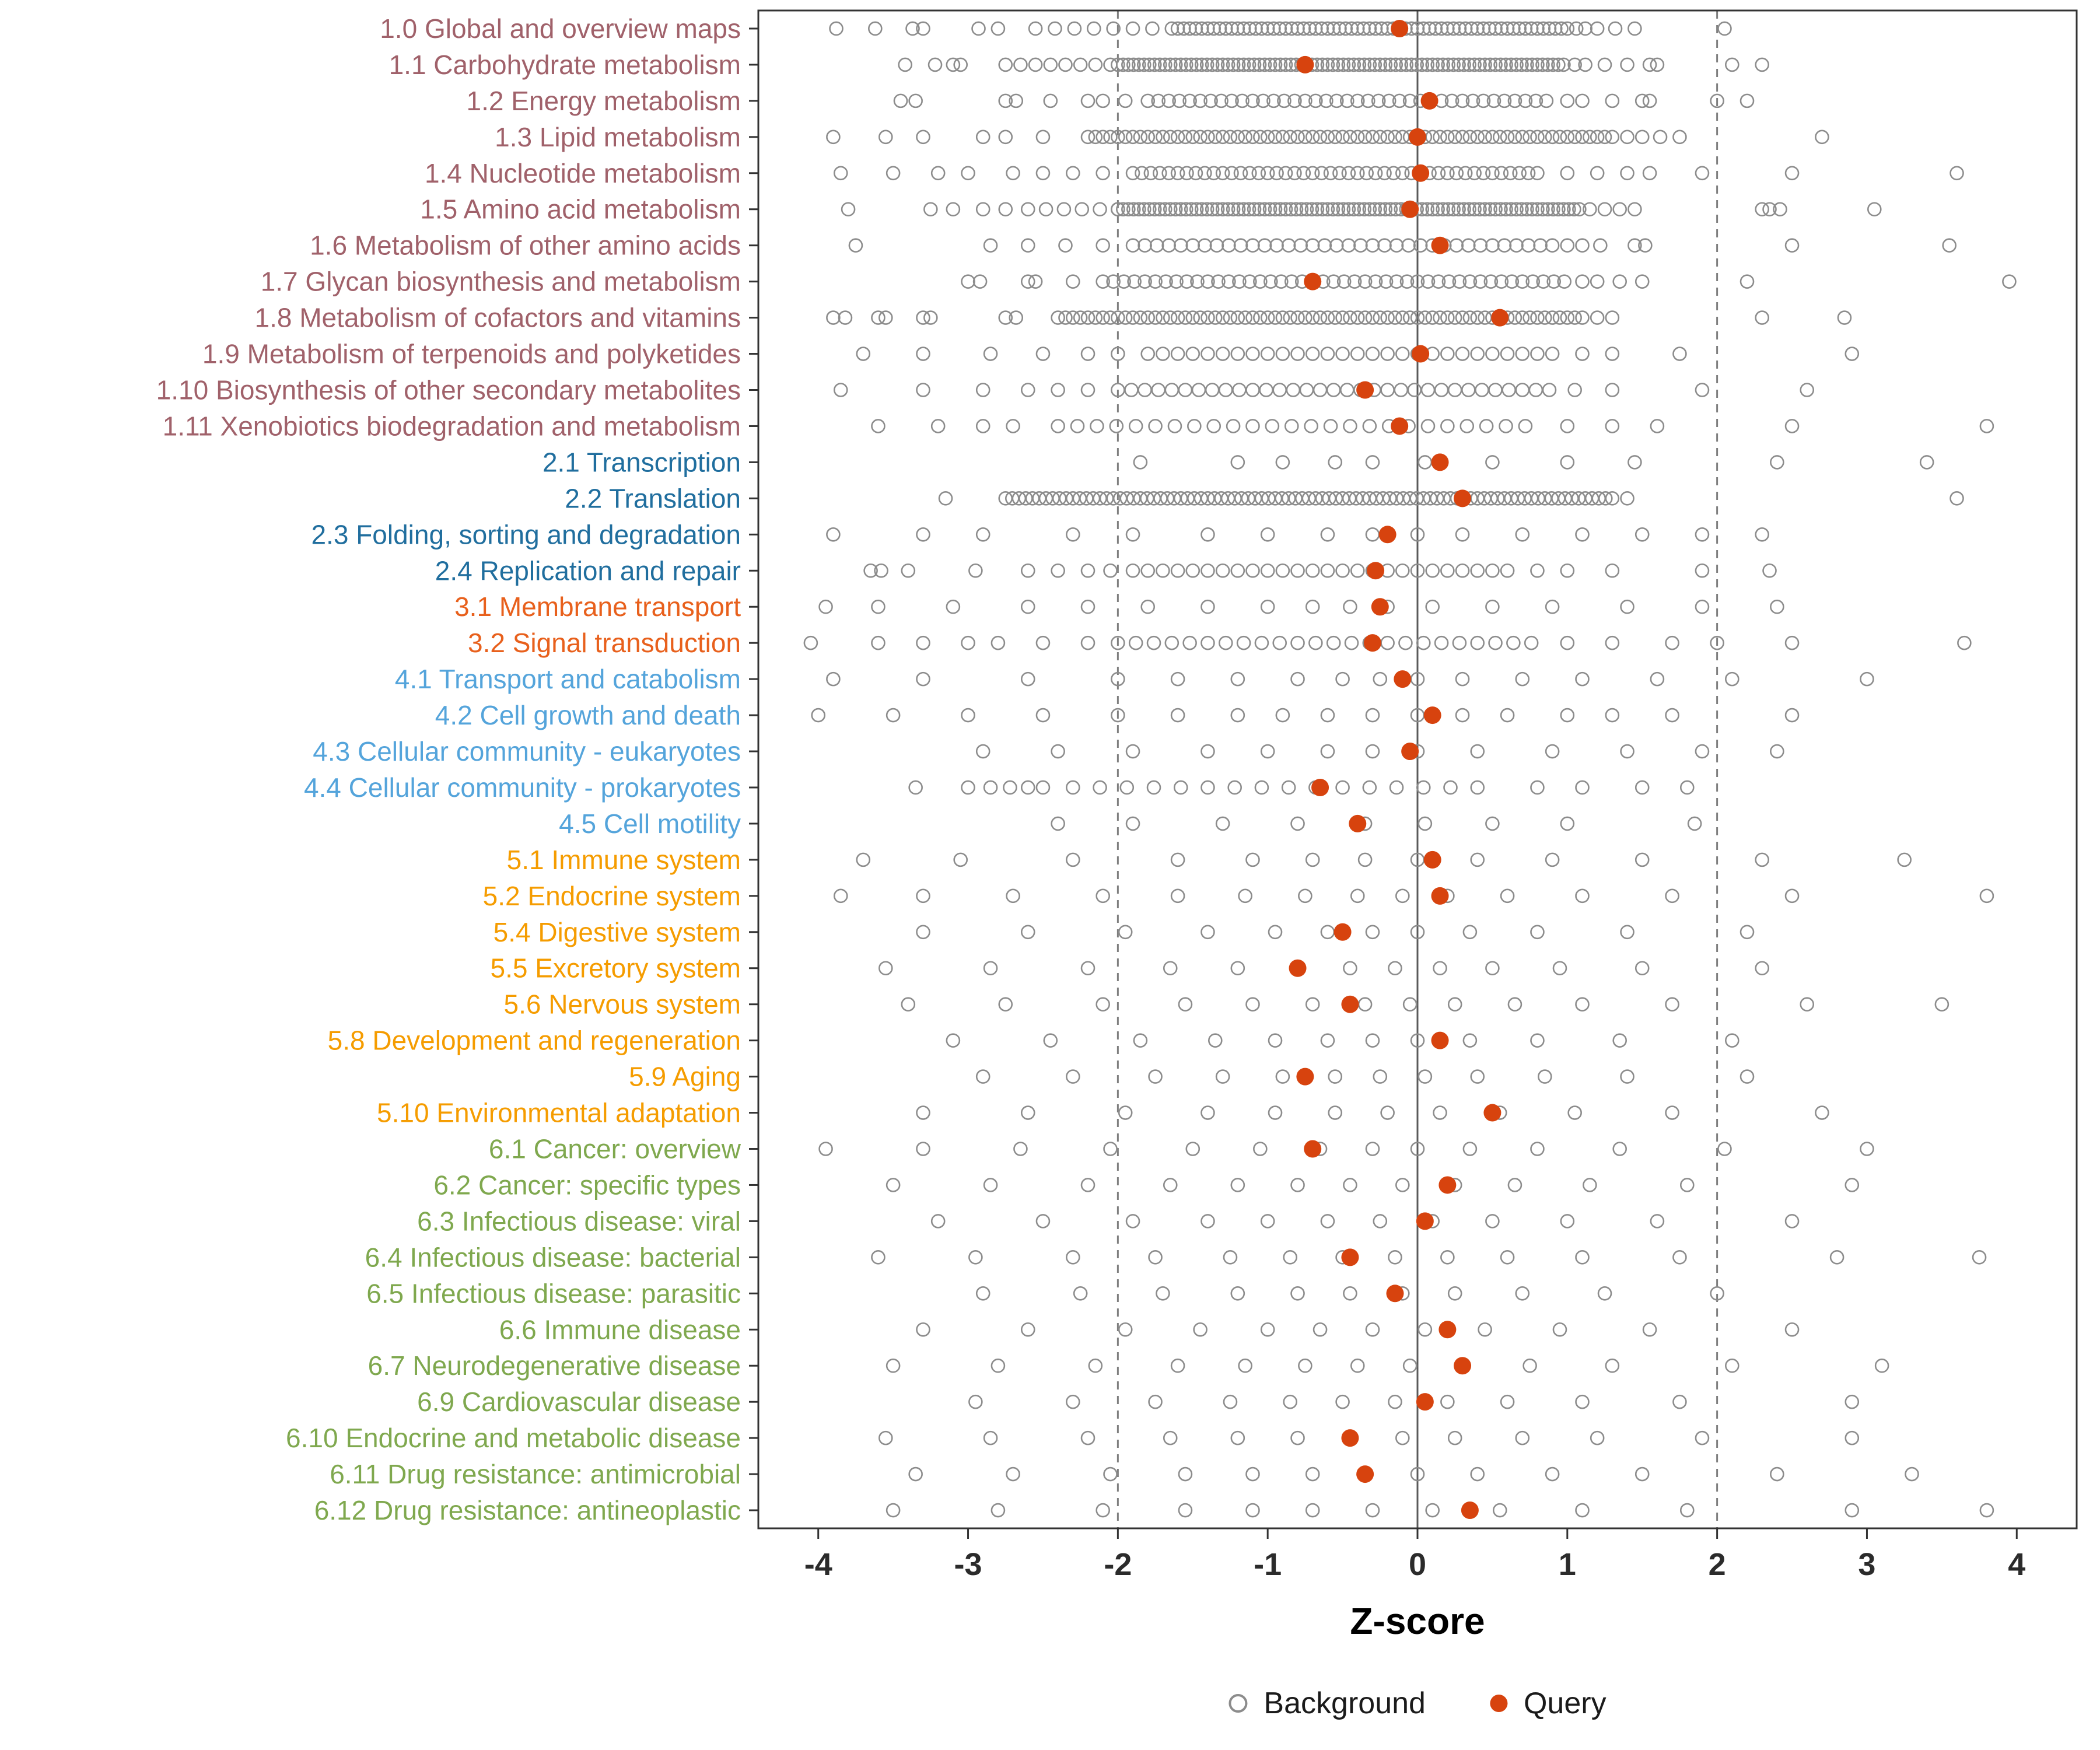 The height and width of the screenshot is (1750, 2100). What do you see at coordinates (535, 1474) in the screenshot?
I see `y-axis-label: 6.11 Drug resistance: antimicrobial` at bounding box center [535, 1474].